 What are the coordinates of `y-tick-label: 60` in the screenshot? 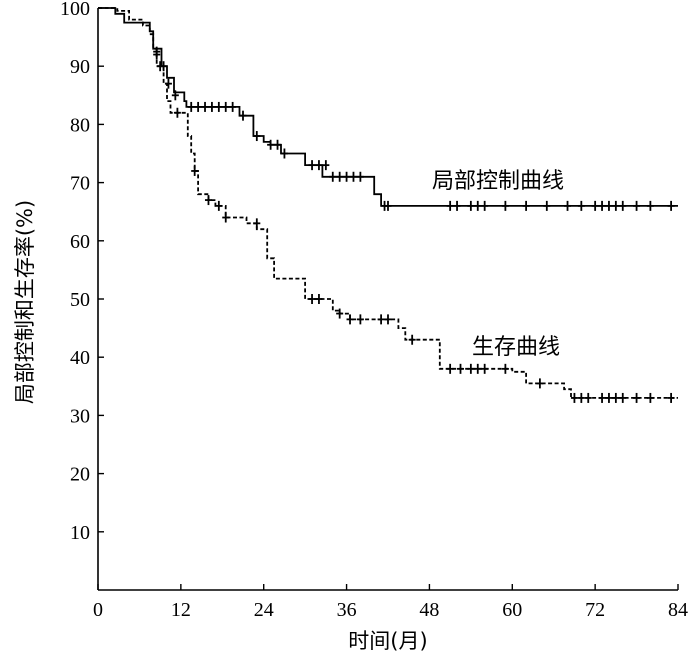 It's located at (80, 242).